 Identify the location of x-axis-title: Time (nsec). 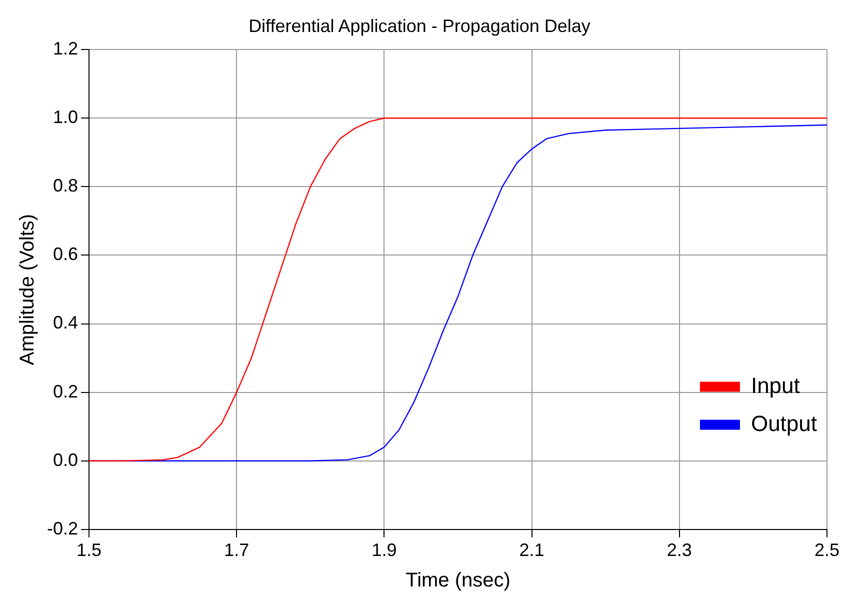
(458, 581).